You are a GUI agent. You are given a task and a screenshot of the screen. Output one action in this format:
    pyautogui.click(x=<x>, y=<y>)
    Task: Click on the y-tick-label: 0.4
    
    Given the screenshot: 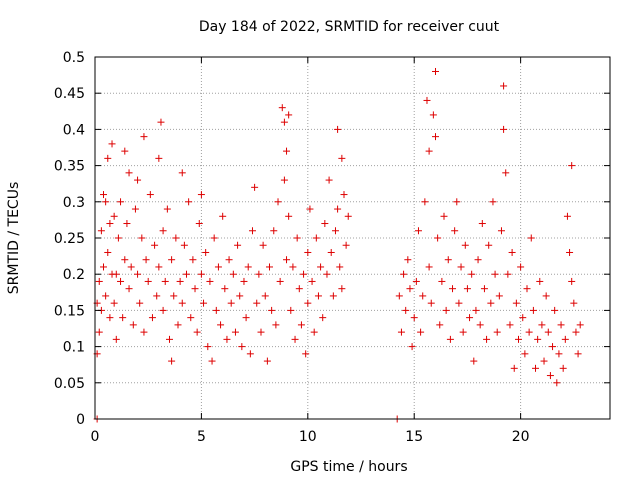 What is the action you would take?
    pyautogui.click(x=74, y=130)
    